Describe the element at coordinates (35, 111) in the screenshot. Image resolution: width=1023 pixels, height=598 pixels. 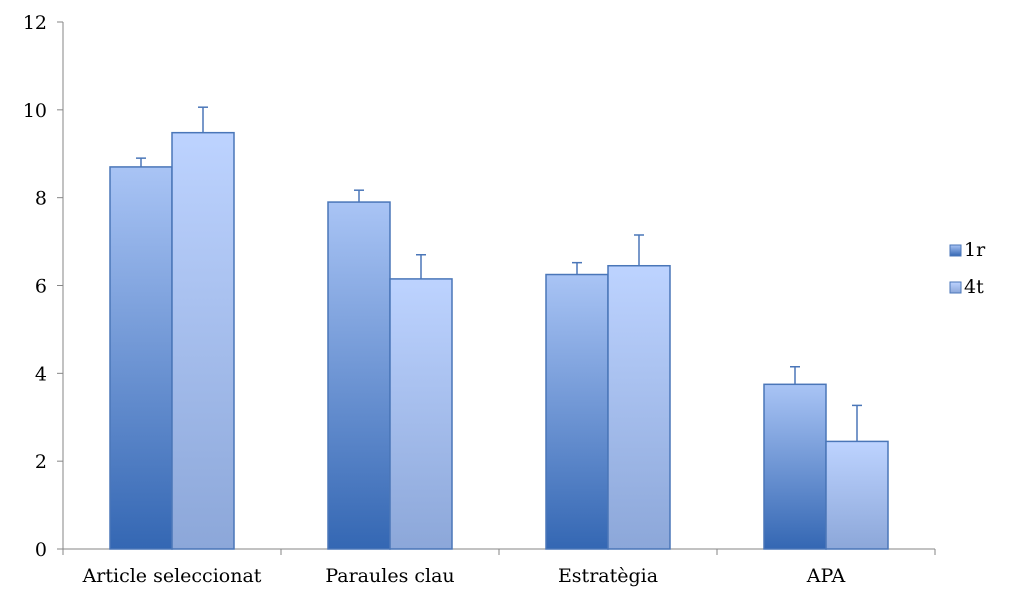
I see `y-tick-label: 10` at that location.